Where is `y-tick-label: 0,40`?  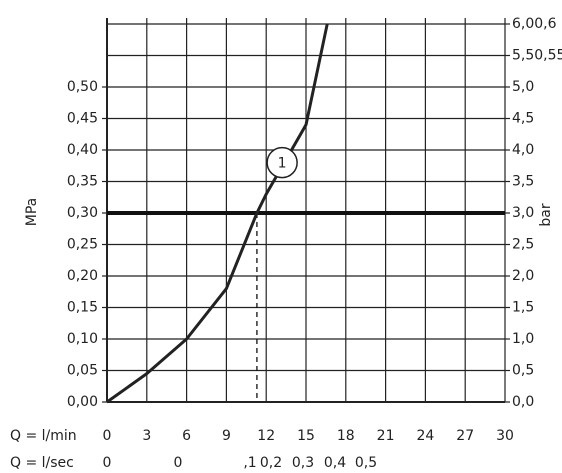 y-tick-label: 0,40 is located at coordinates (82, 150).